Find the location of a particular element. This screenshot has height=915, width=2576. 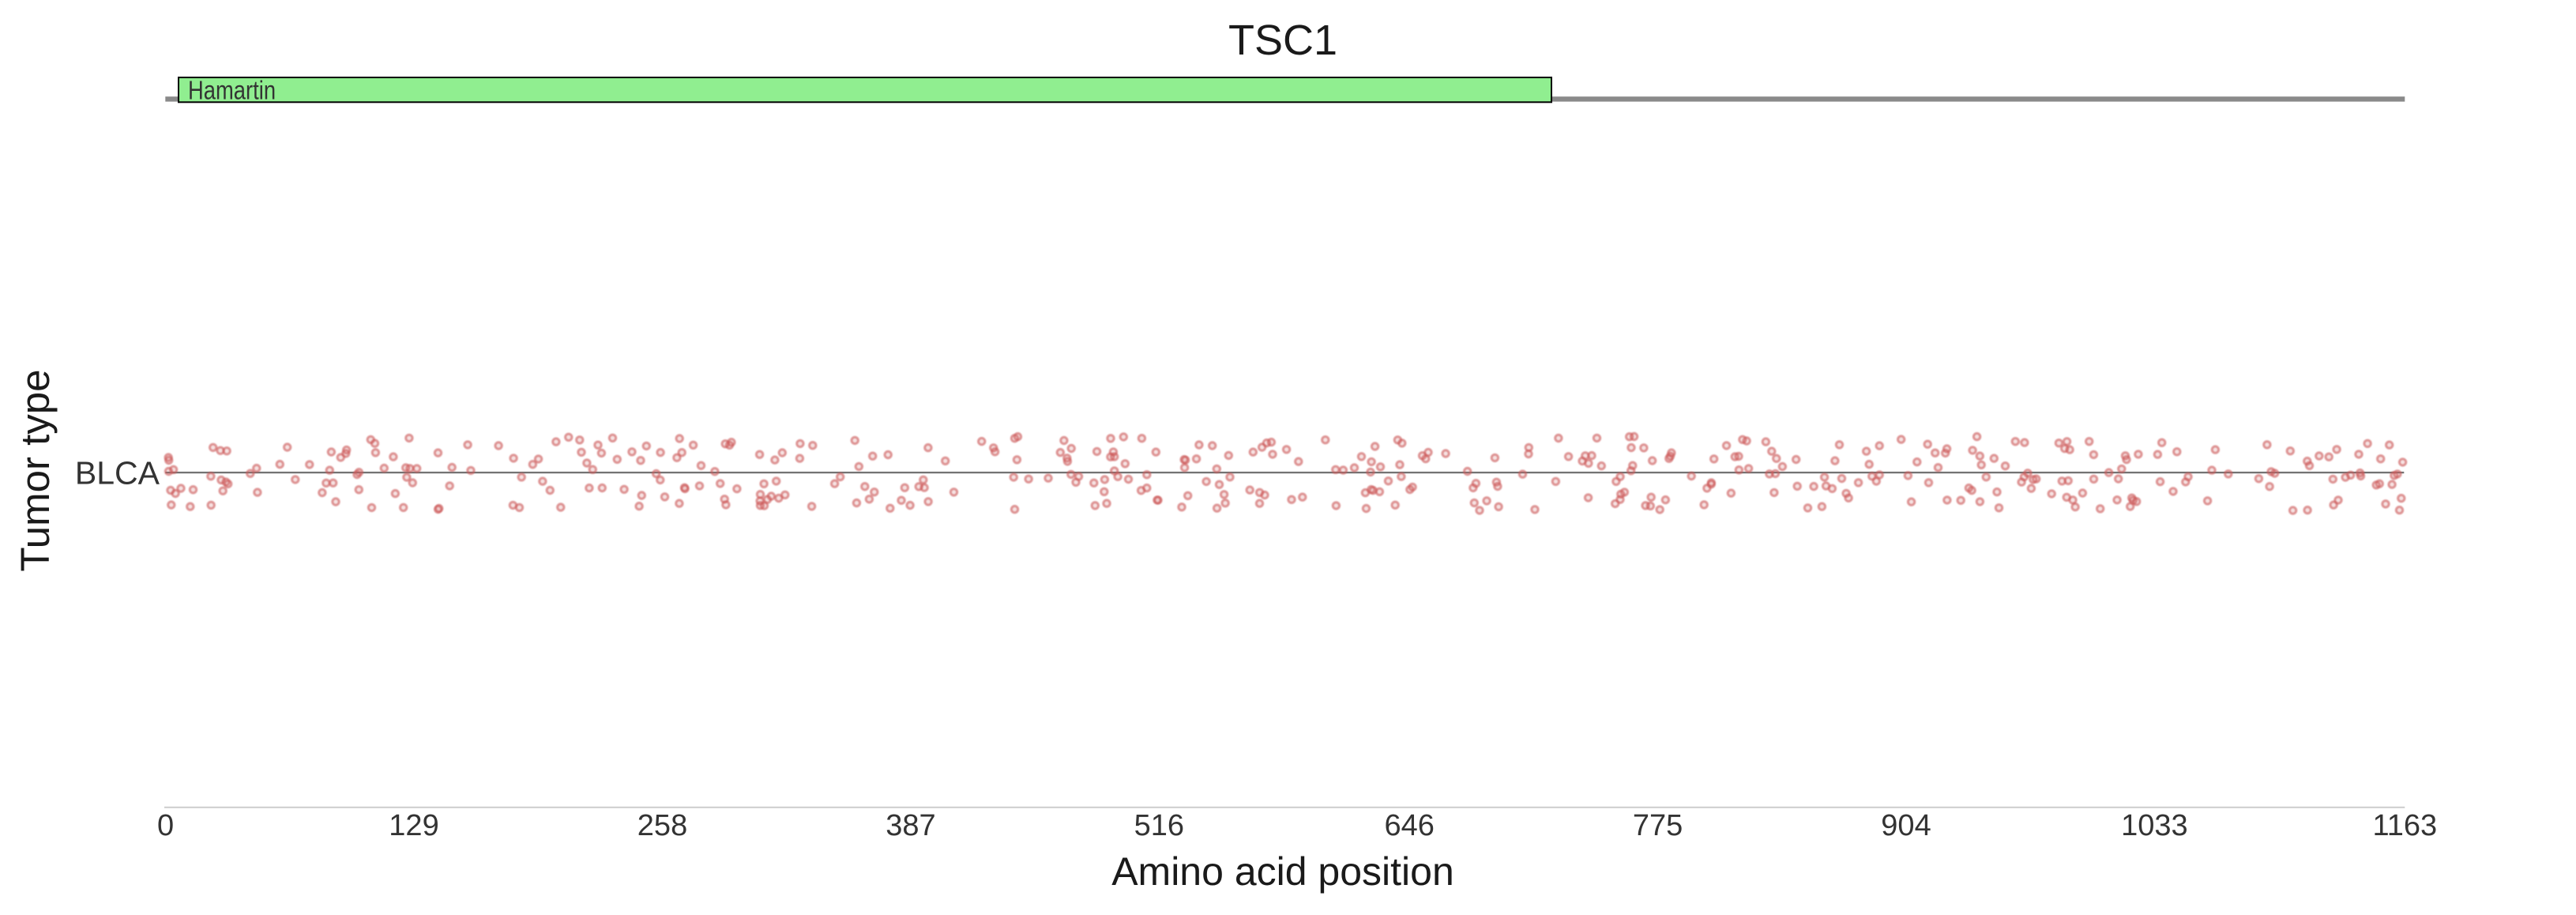

svg-text: BLCA is located at coordinates (117, 473).